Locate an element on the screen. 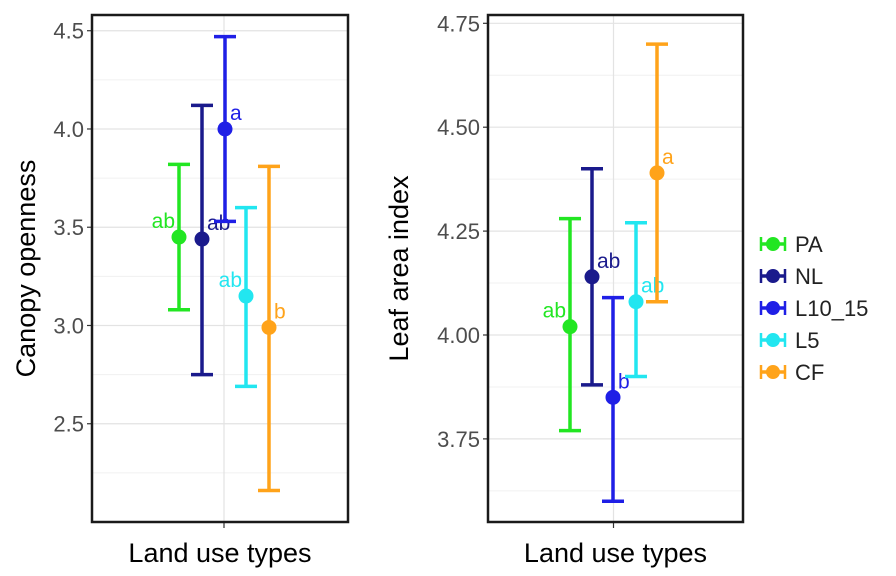  legend-item-PA: PA is located at coordinates (791, 244).